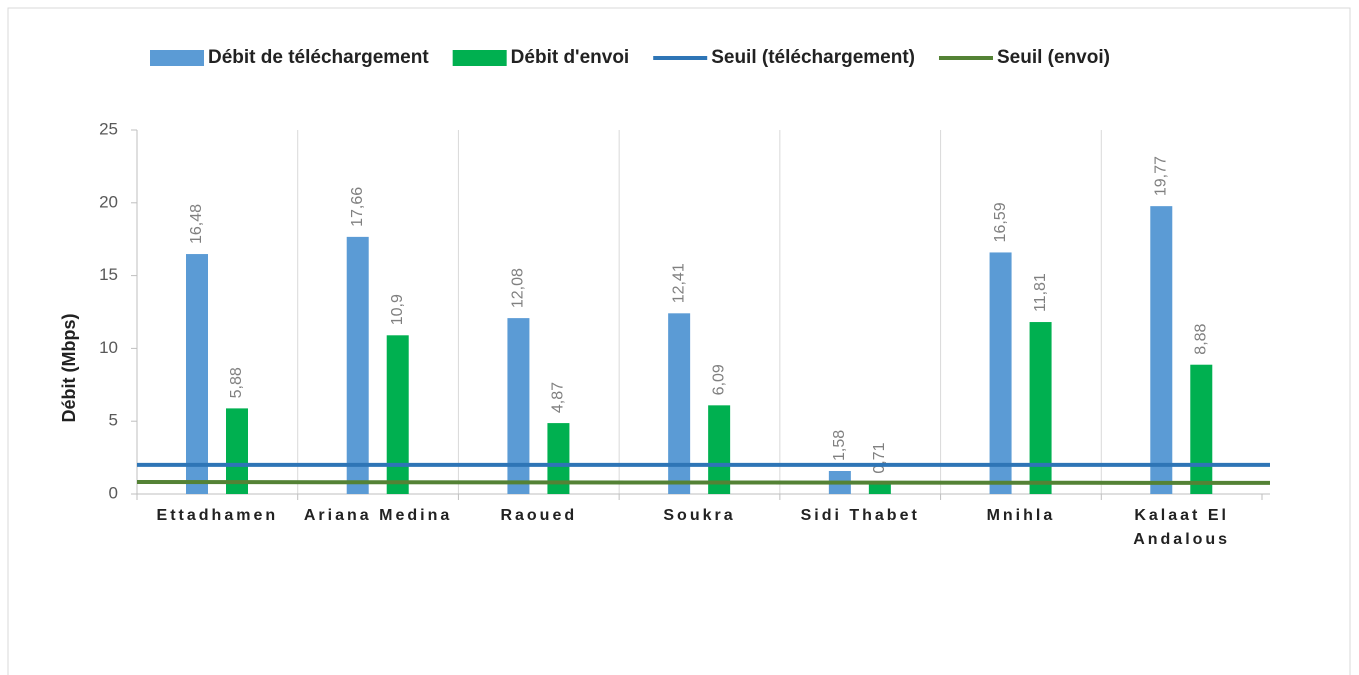 Image resolution: width=1359 pixels, height=675 pixels. What do you see at coordinates (196, 224) in the screenshot?
I see `data-label: 16,48` at bounding box center [196, 224].